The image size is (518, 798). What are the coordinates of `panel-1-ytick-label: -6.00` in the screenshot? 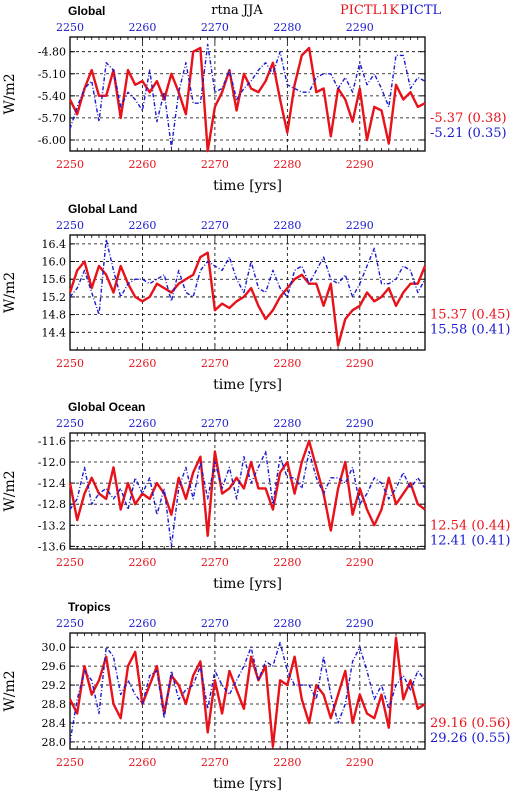 It's located at (52, 140).